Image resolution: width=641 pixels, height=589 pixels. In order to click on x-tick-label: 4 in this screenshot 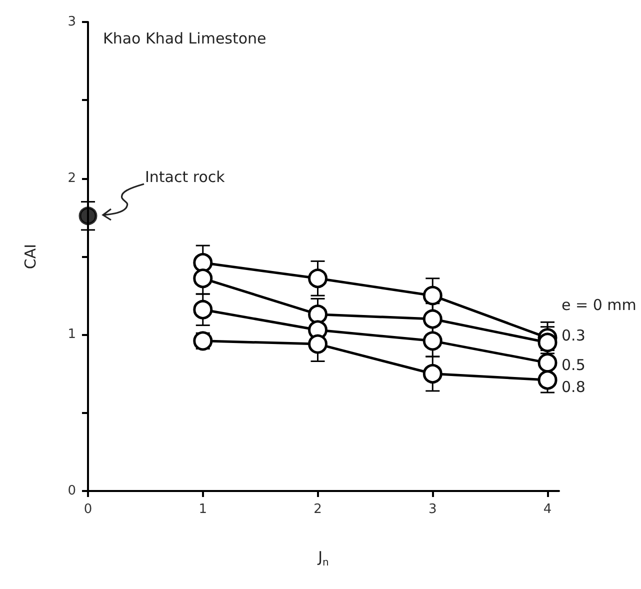, I will do `click(547, 509)`.